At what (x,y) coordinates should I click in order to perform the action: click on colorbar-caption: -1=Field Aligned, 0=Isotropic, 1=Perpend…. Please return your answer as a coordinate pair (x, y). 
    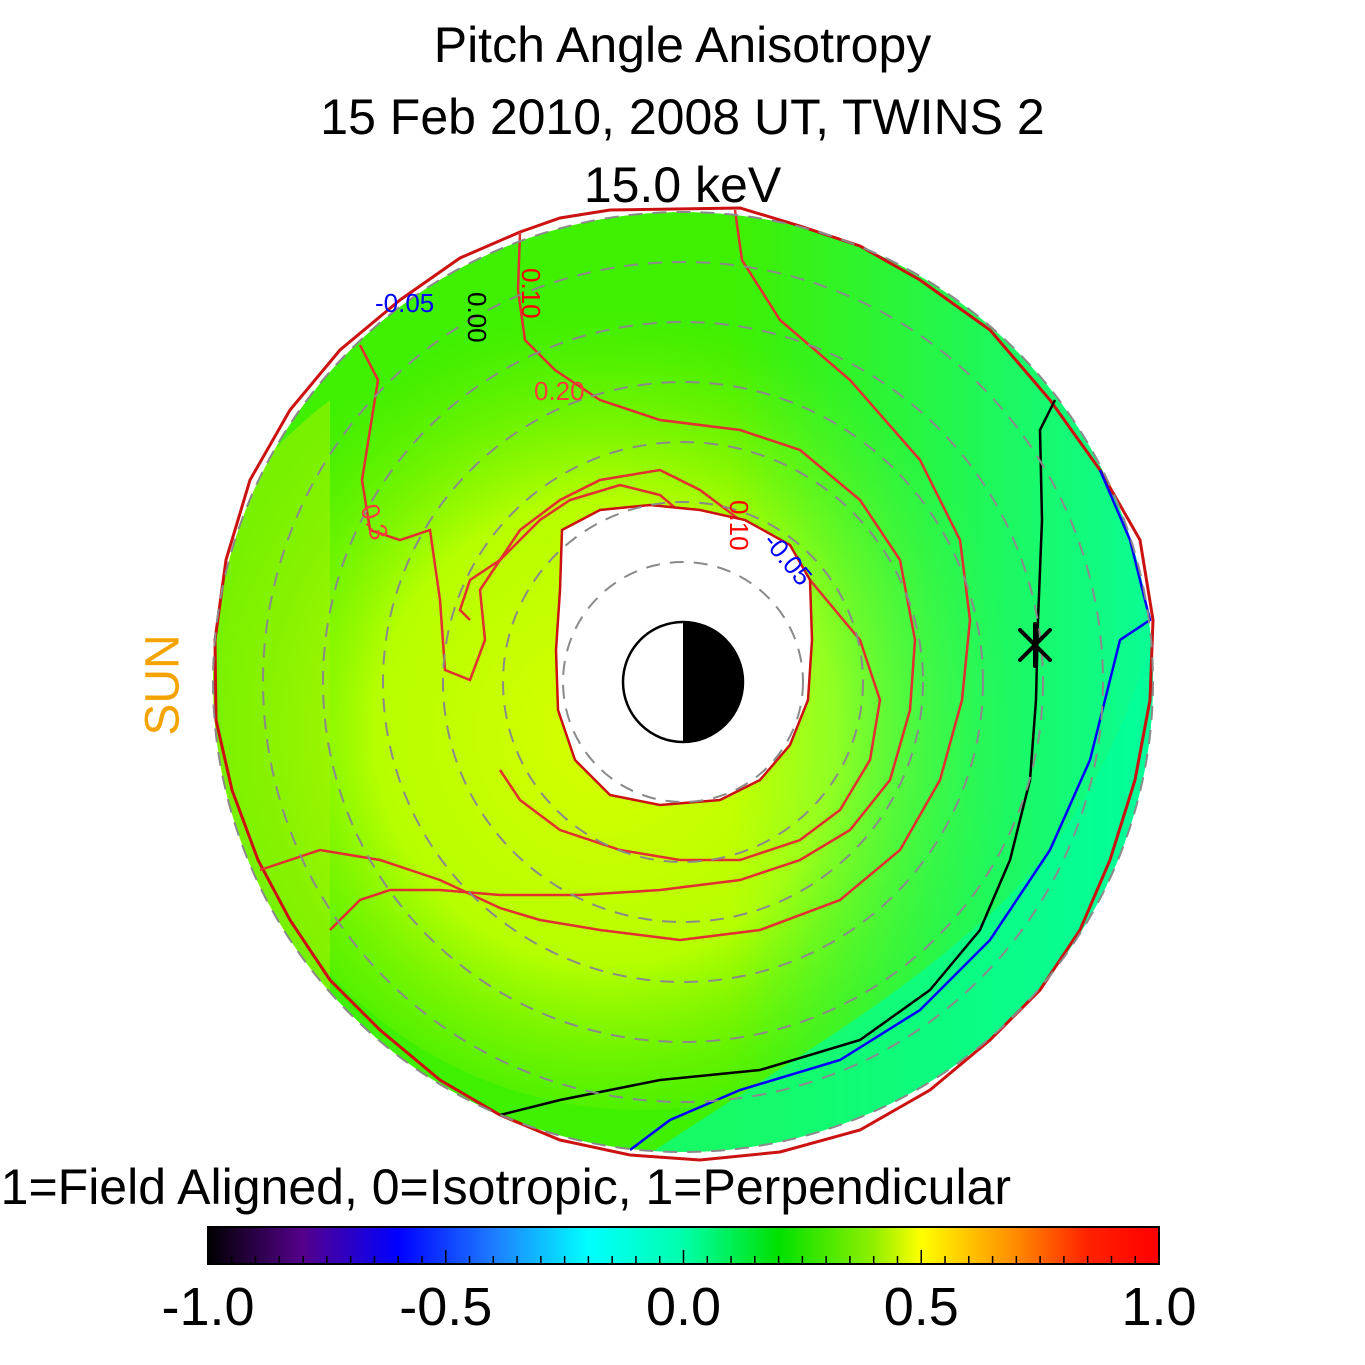
    Looking at the image, I should click on (506, 1187).